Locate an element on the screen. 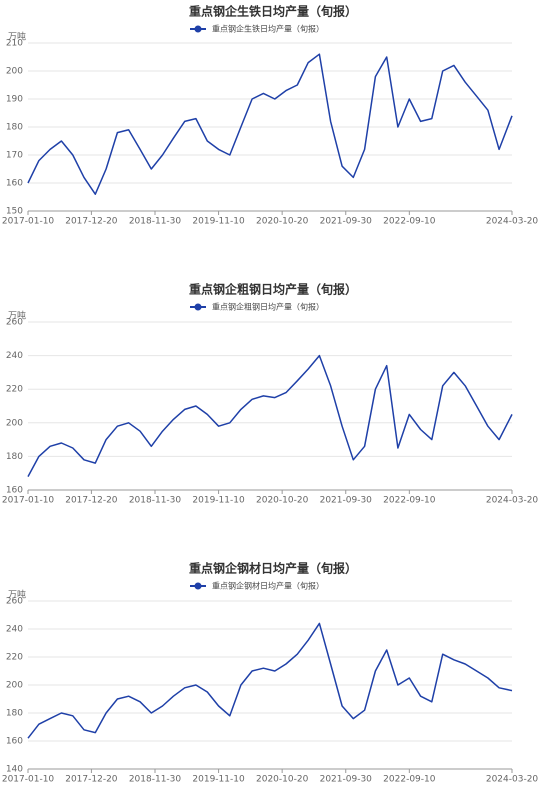 This screenshot has width=547, height=792. chart-title: 重点钢企钢材日均产量（旬报） is located at coordinates (273, 568).